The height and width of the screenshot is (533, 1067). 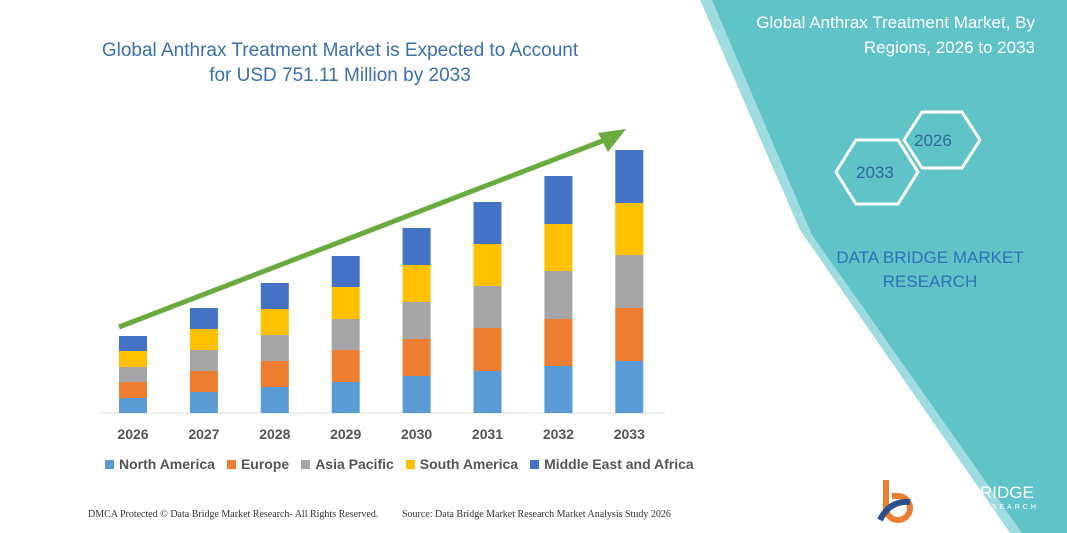 What do you see at coordinates (274, 296) in the screenshot?
I see `bar-segment-middle-east-and-africa-2028` at bounding box center [274, 296].